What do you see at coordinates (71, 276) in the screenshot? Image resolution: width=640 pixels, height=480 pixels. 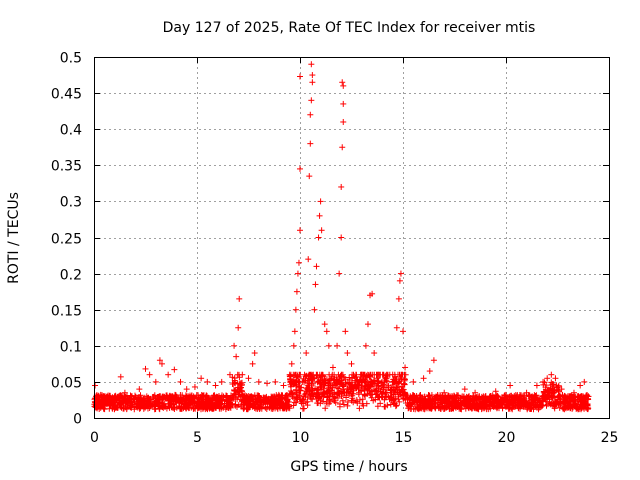 I see `y-tick-label: 0.2` at bounding box center [71, 276].